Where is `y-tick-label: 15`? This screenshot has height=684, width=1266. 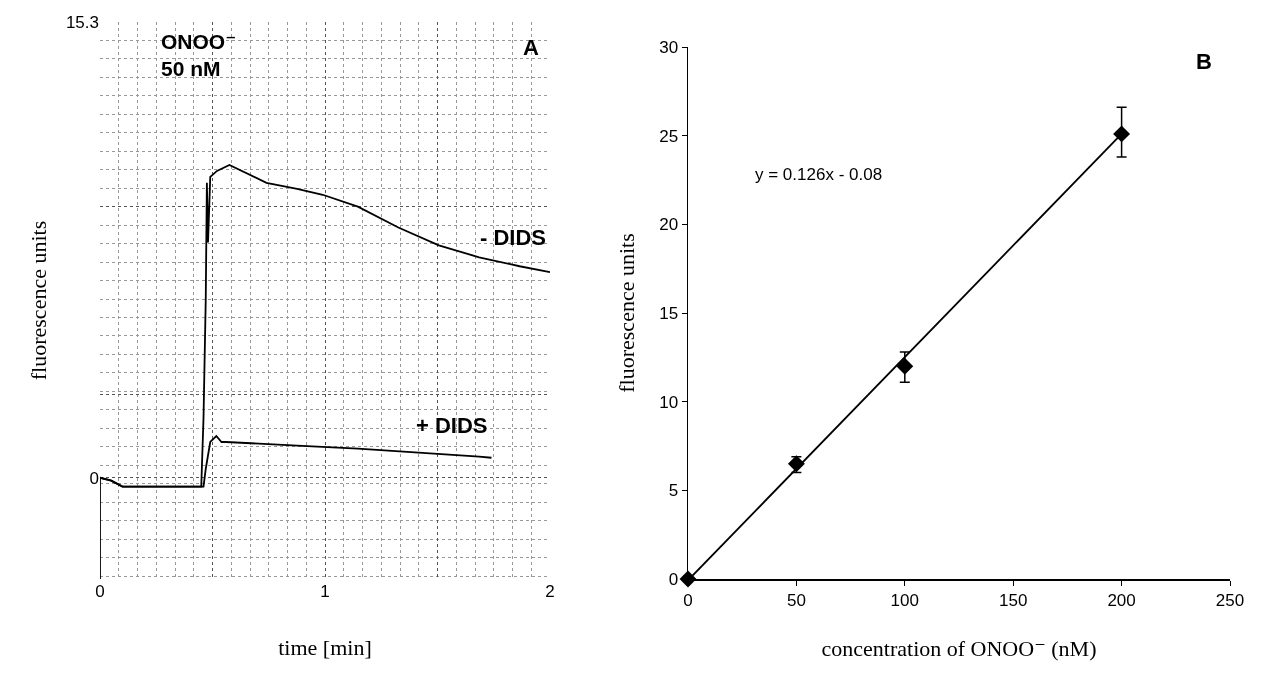 y-tick-label: 15 is located at coordinates (669, 313).